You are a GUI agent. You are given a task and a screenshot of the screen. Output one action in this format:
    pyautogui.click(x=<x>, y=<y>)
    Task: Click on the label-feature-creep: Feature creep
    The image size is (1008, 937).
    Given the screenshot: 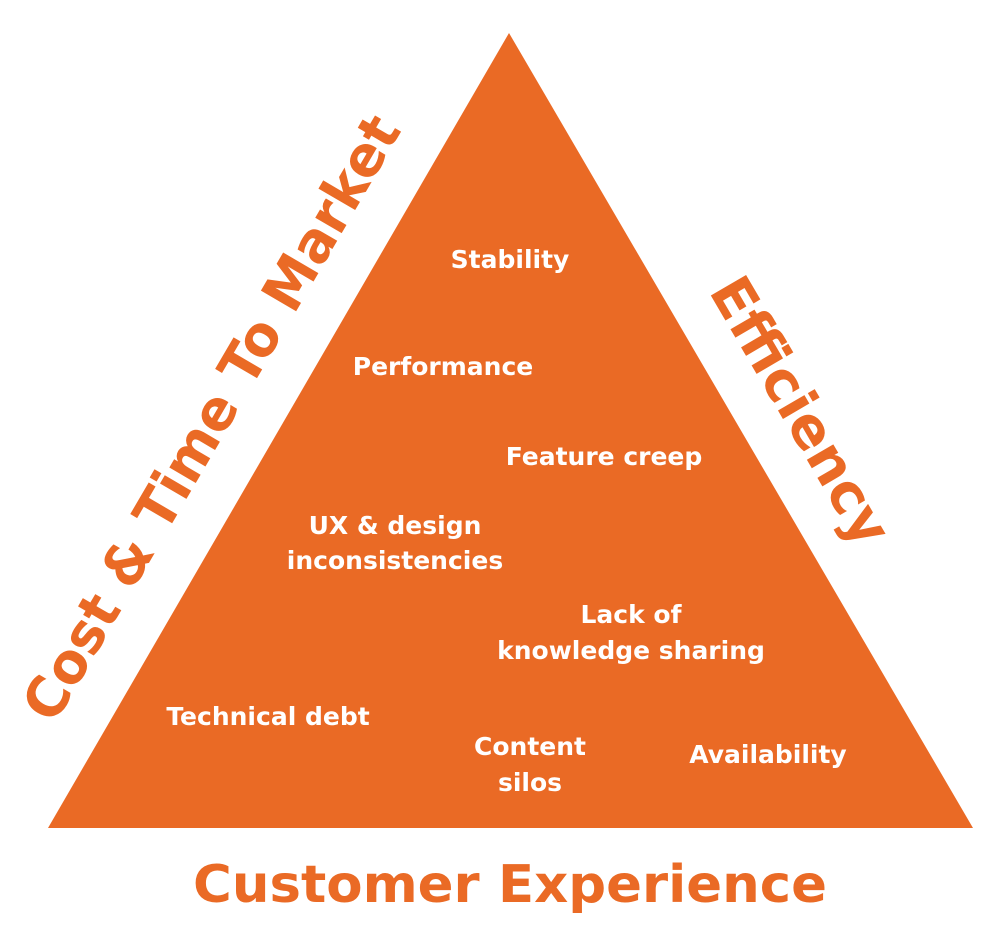 What is the action you would take?
    pyautogui.click(x=604, y=456)
    